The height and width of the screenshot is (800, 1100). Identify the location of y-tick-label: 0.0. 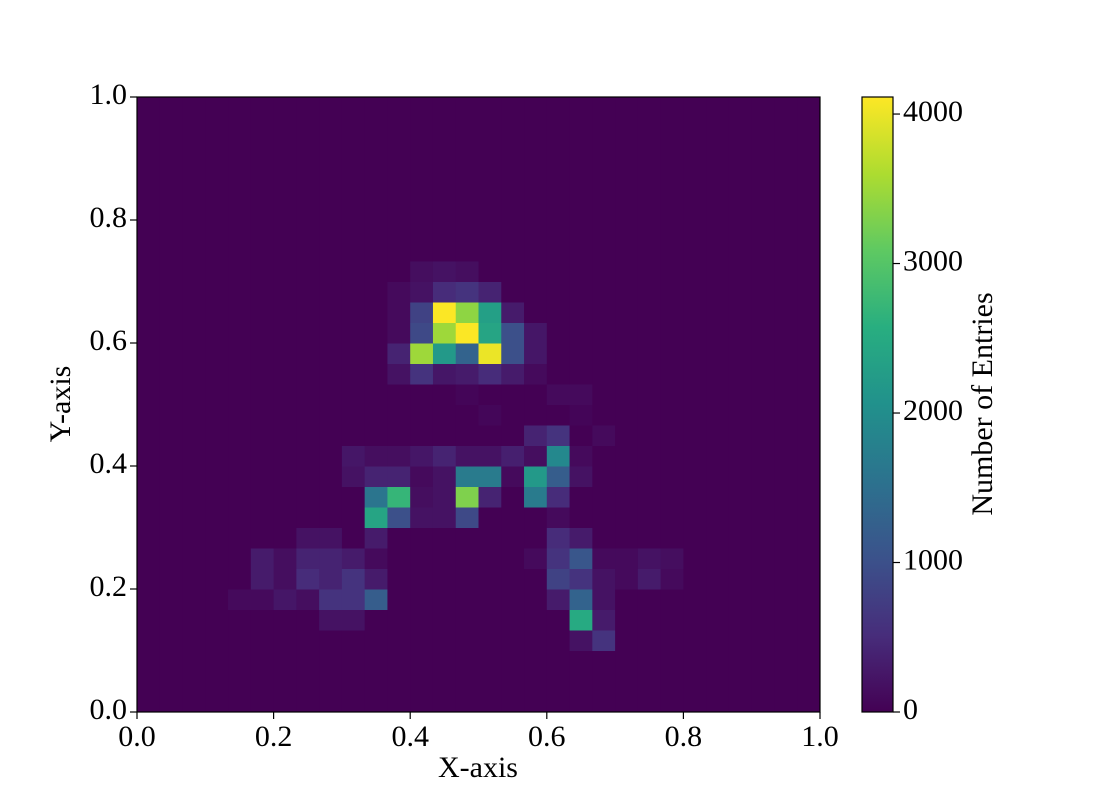
(109, 709).